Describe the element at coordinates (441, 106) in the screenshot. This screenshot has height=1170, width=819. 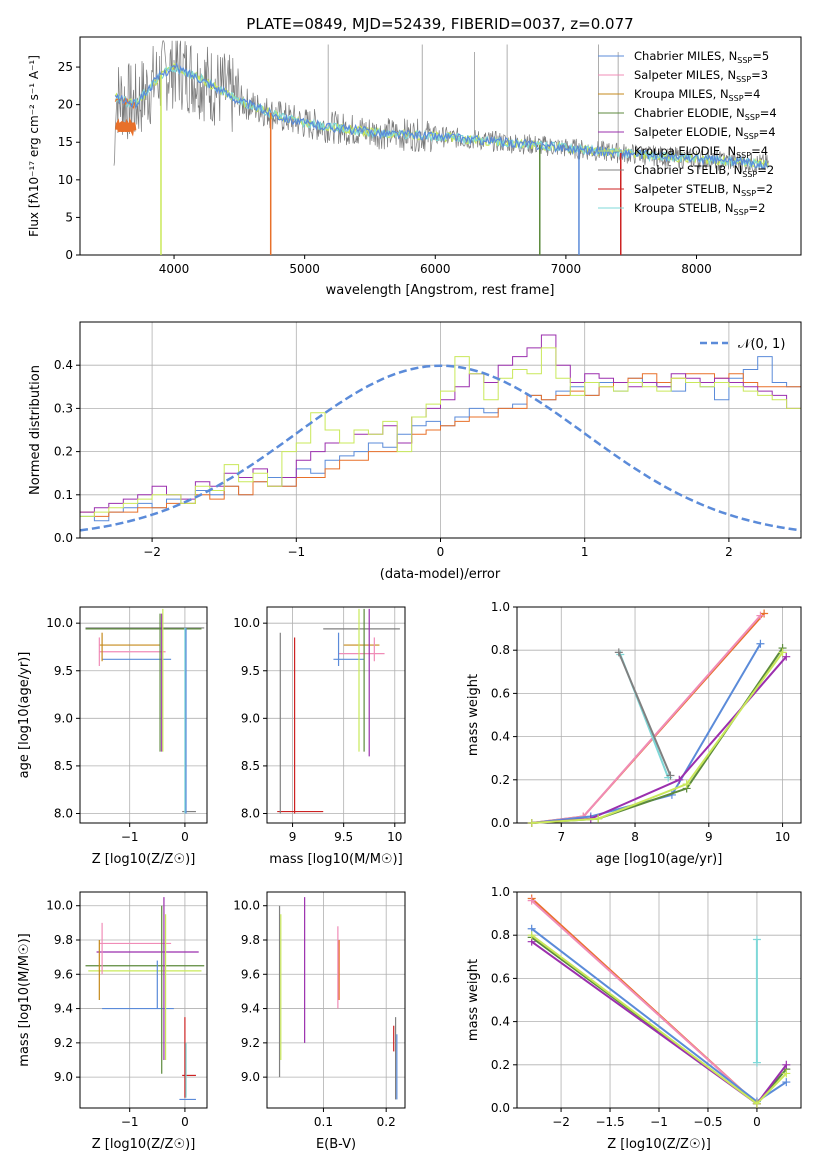
I see `observed-spectrum-line` at that location.